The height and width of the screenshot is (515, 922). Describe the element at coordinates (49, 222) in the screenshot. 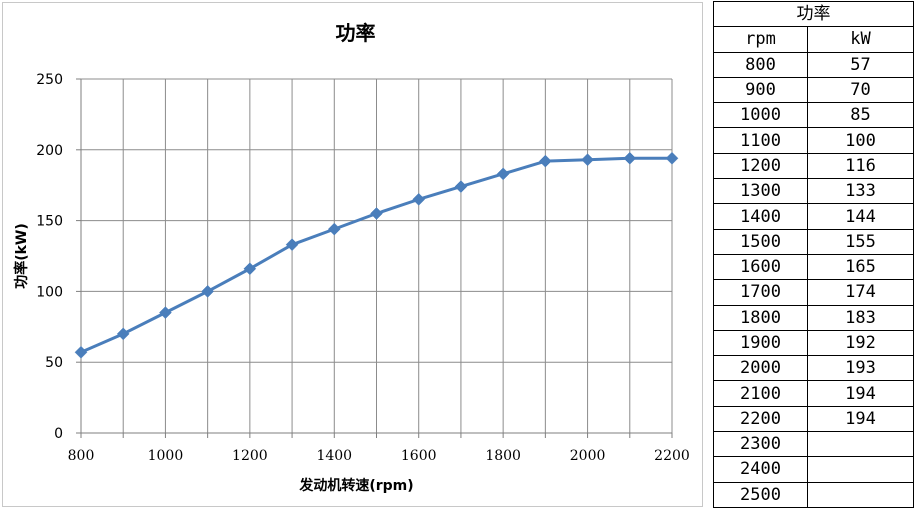

I see `y-tick-label: 150` at that location.